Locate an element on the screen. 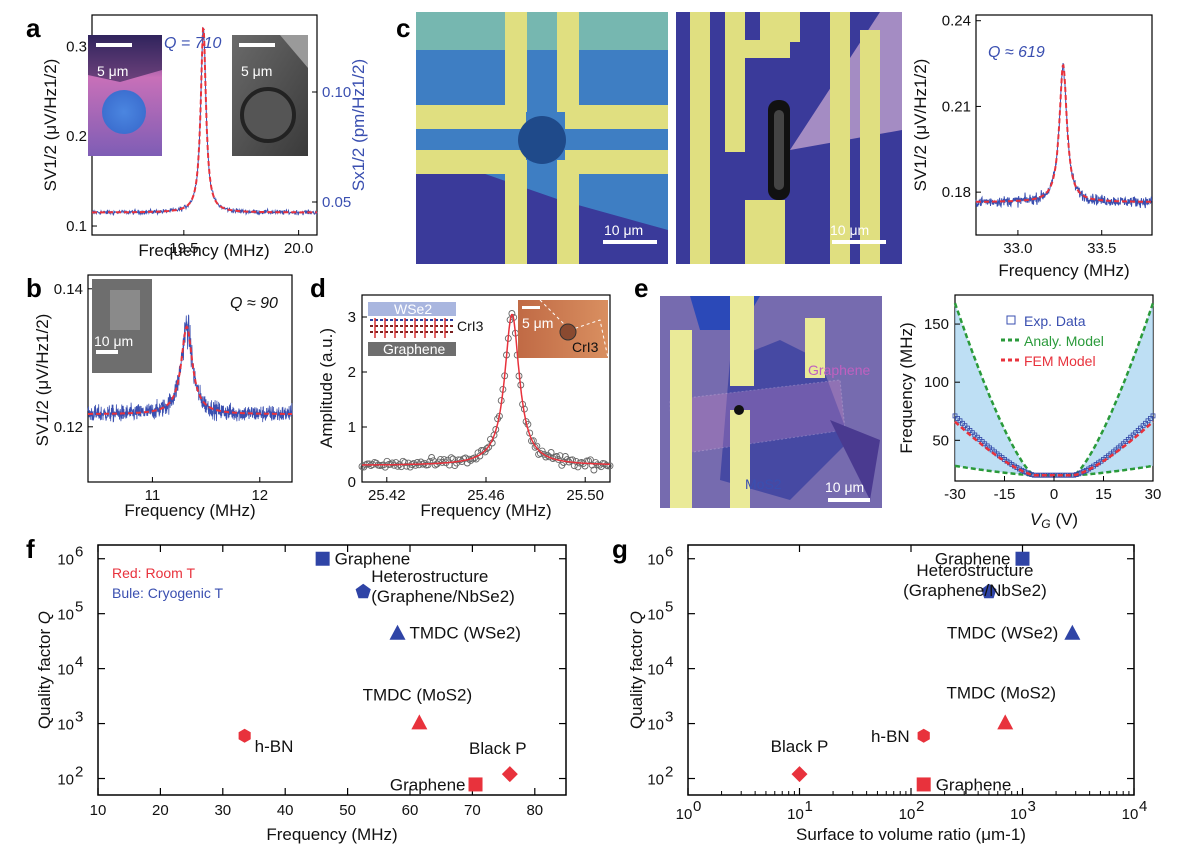  x-tick-label: 12 is located at coordinates (259, 495).